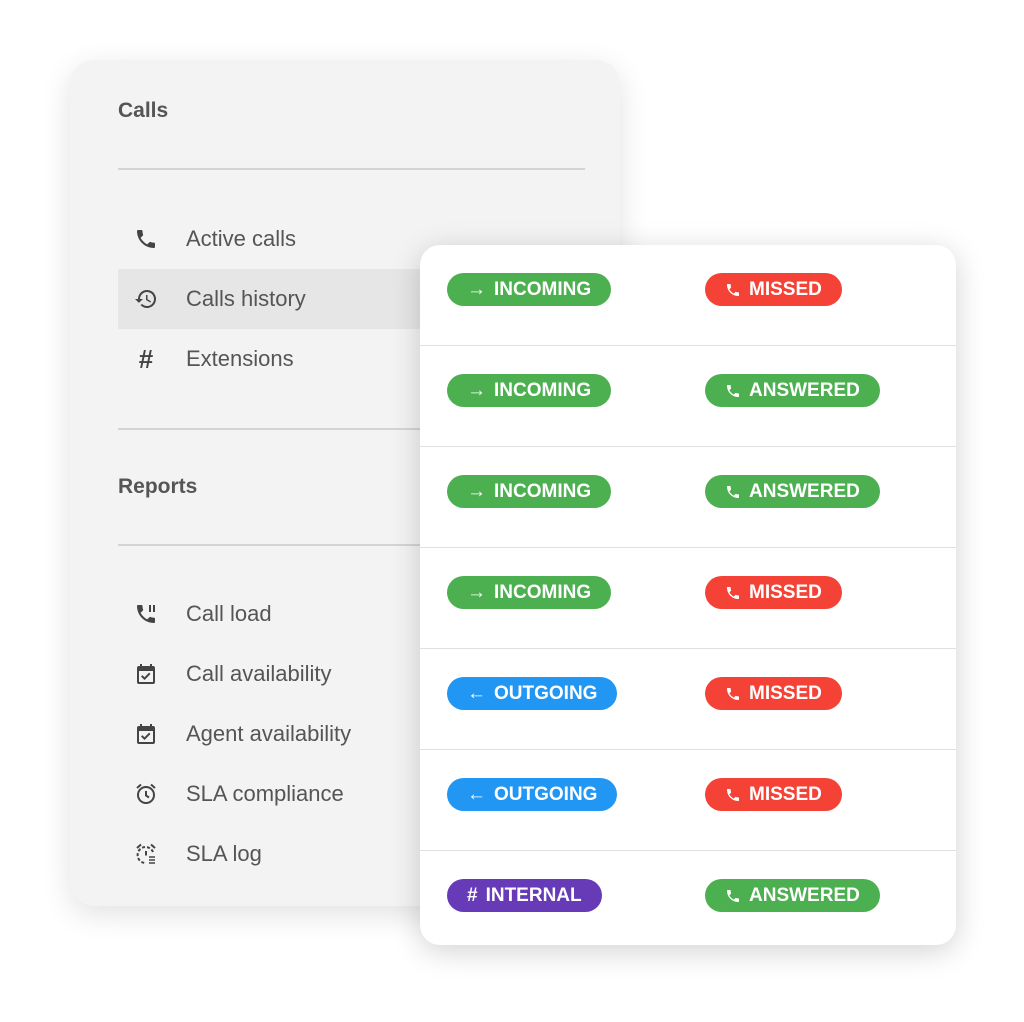 The image size is (1024, 1022). I want to click on sidebar-item-call-availability: Call availability, so click(318, 674).